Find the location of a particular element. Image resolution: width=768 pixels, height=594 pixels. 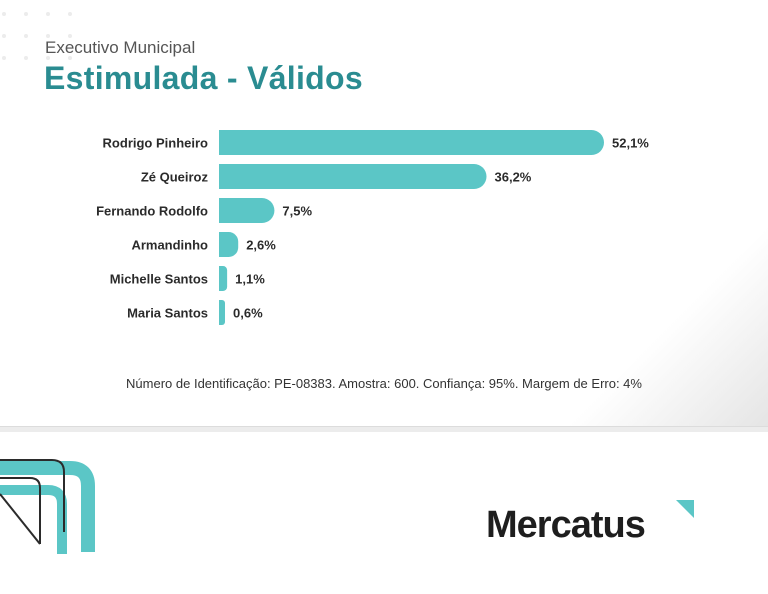

value-label: 1,1% is located at coordinates (250, 279).